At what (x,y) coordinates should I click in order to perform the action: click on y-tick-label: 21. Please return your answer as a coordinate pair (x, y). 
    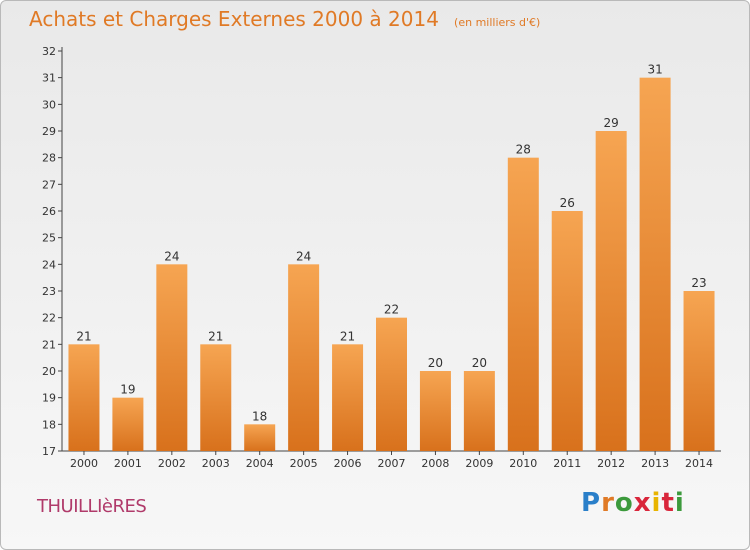
    Looking at the image, I should click on (49, 344).